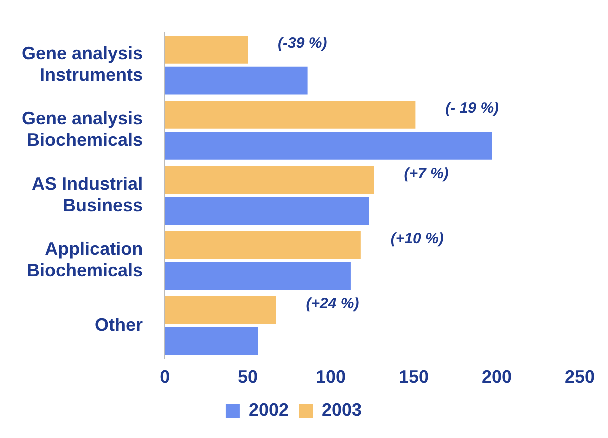 The image size is (608, 438). What do you see at coordinates (342, 410) in the screenshot?
I see `legend-label: 2003` at bounding box center [342, 410].